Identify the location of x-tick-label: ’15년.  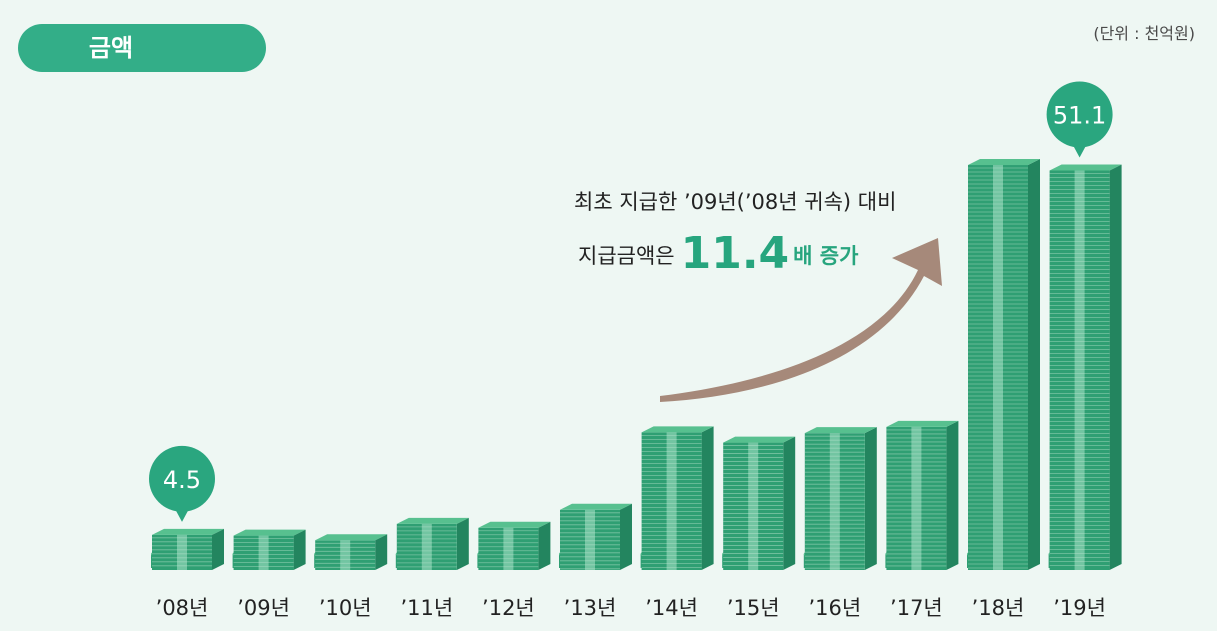
(753, 608).